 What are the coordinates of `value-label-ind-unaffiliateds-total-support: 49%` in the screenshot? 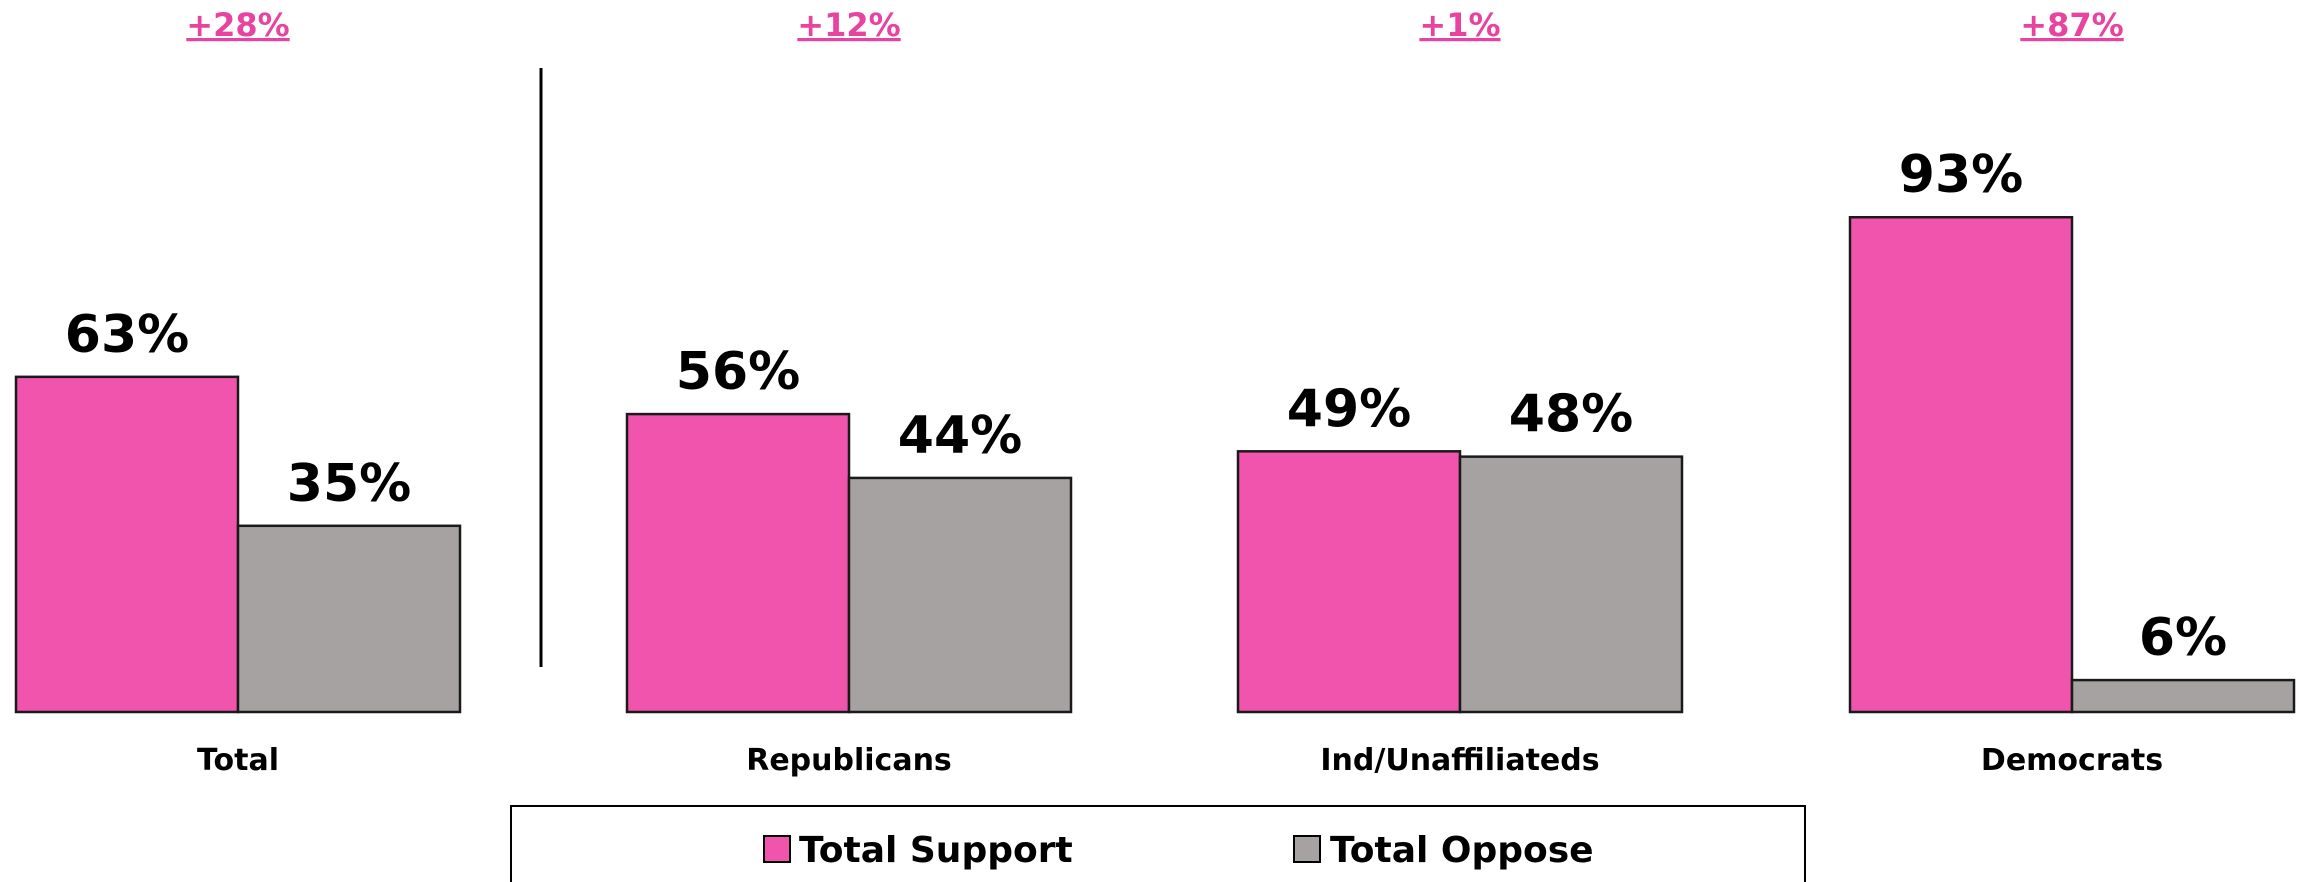 It's located at (1349, 409).